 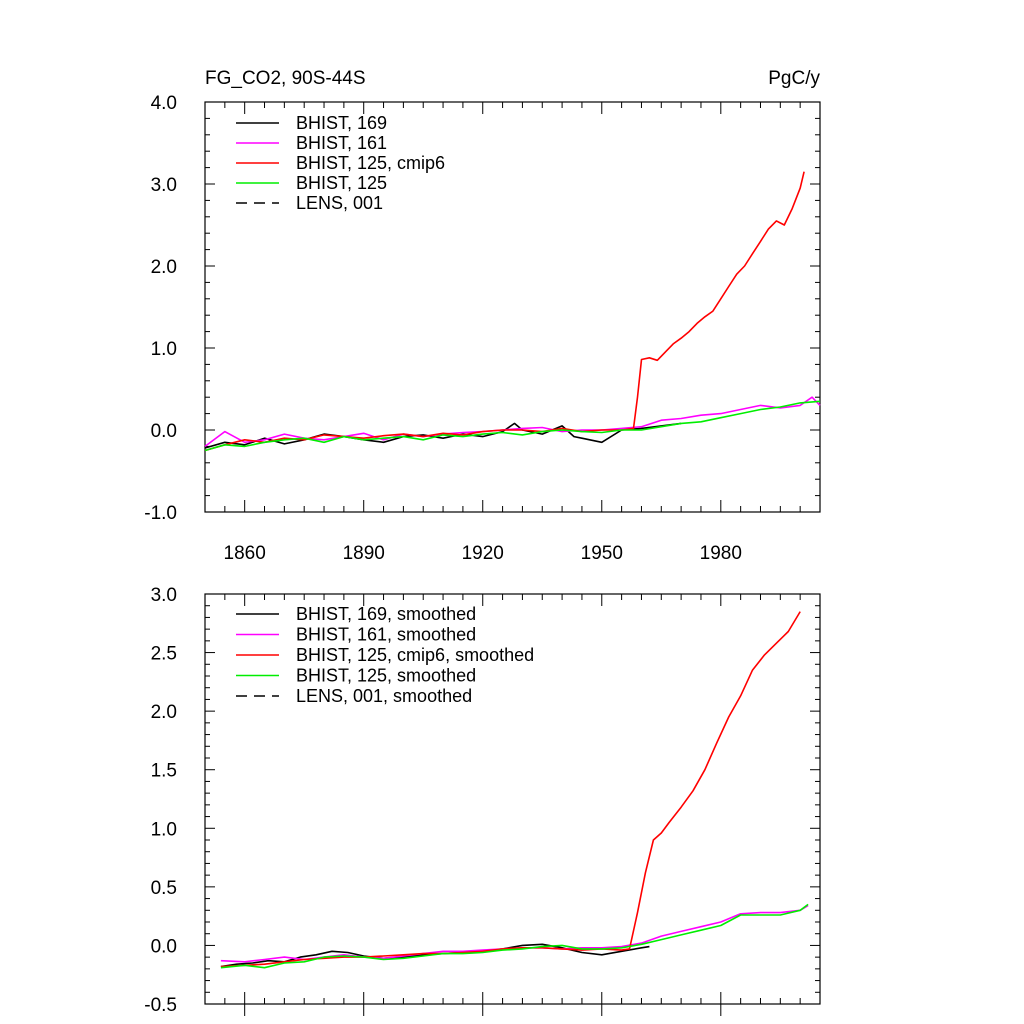 What do you see at coordinates (164, 771) in the screenshot?
I see `y-tick-label: 1.5` at bounding box center [164, 771].